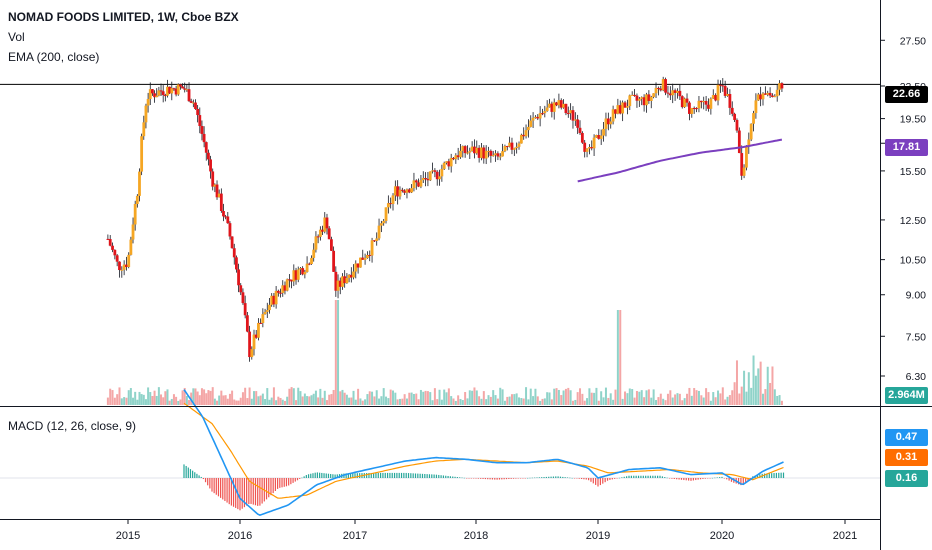  I want to click on volume-legend: Vol, so click(16, 37).